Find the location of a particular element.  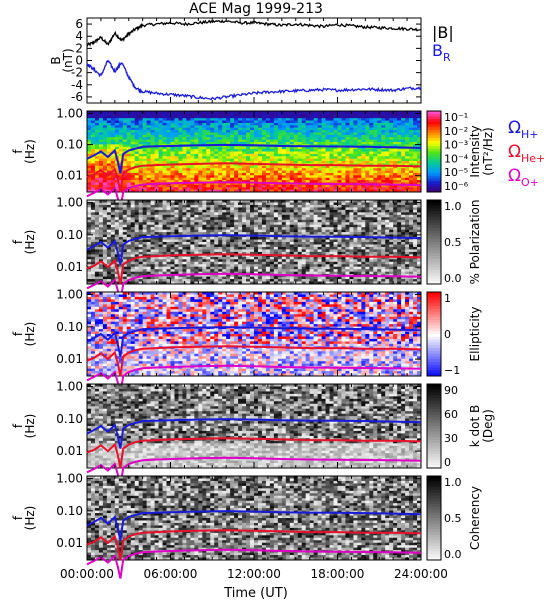

y-axis-title: B(nT) is located at coordinates (62, 60).